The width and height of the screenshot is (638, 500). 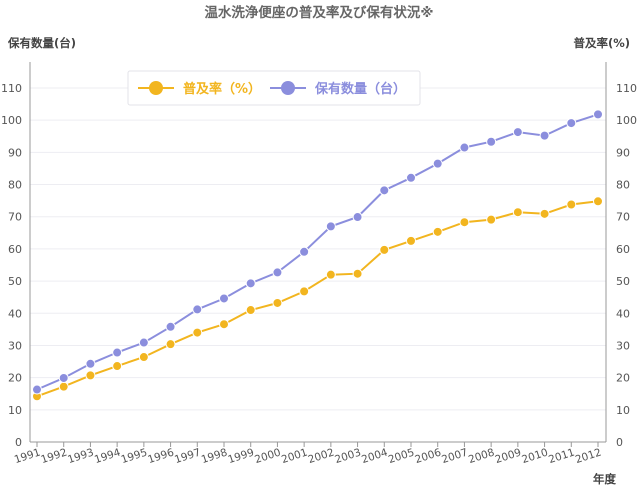 What do you see at coordinates (187, 456) in the screenshot?
I see `x-tick-label: 1997` at bounding box center [187, 456].